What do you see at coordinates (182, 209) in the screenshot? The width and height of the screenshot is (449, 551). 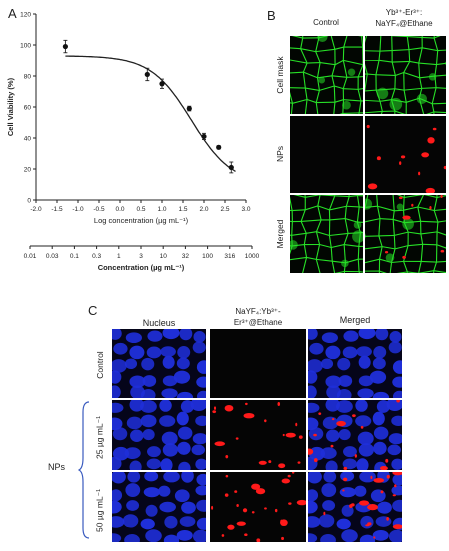 I see `x-tick-label: 1.5` at bounding box center [182, 209].